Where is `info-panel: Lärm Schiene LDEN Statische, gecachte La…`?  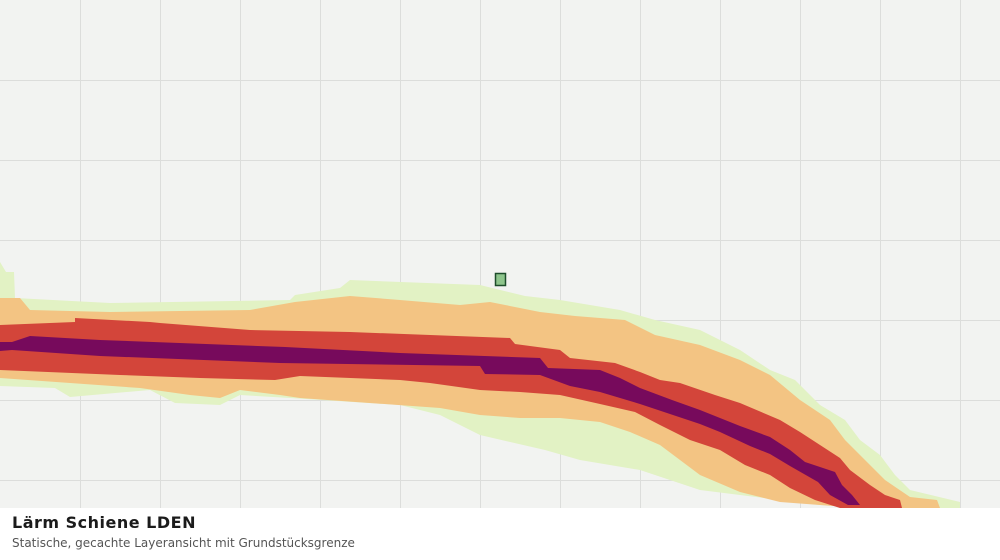
info-panel: Lärm Schiene LDEN Statische, gecachte La… is located at coordinates (500, 534).